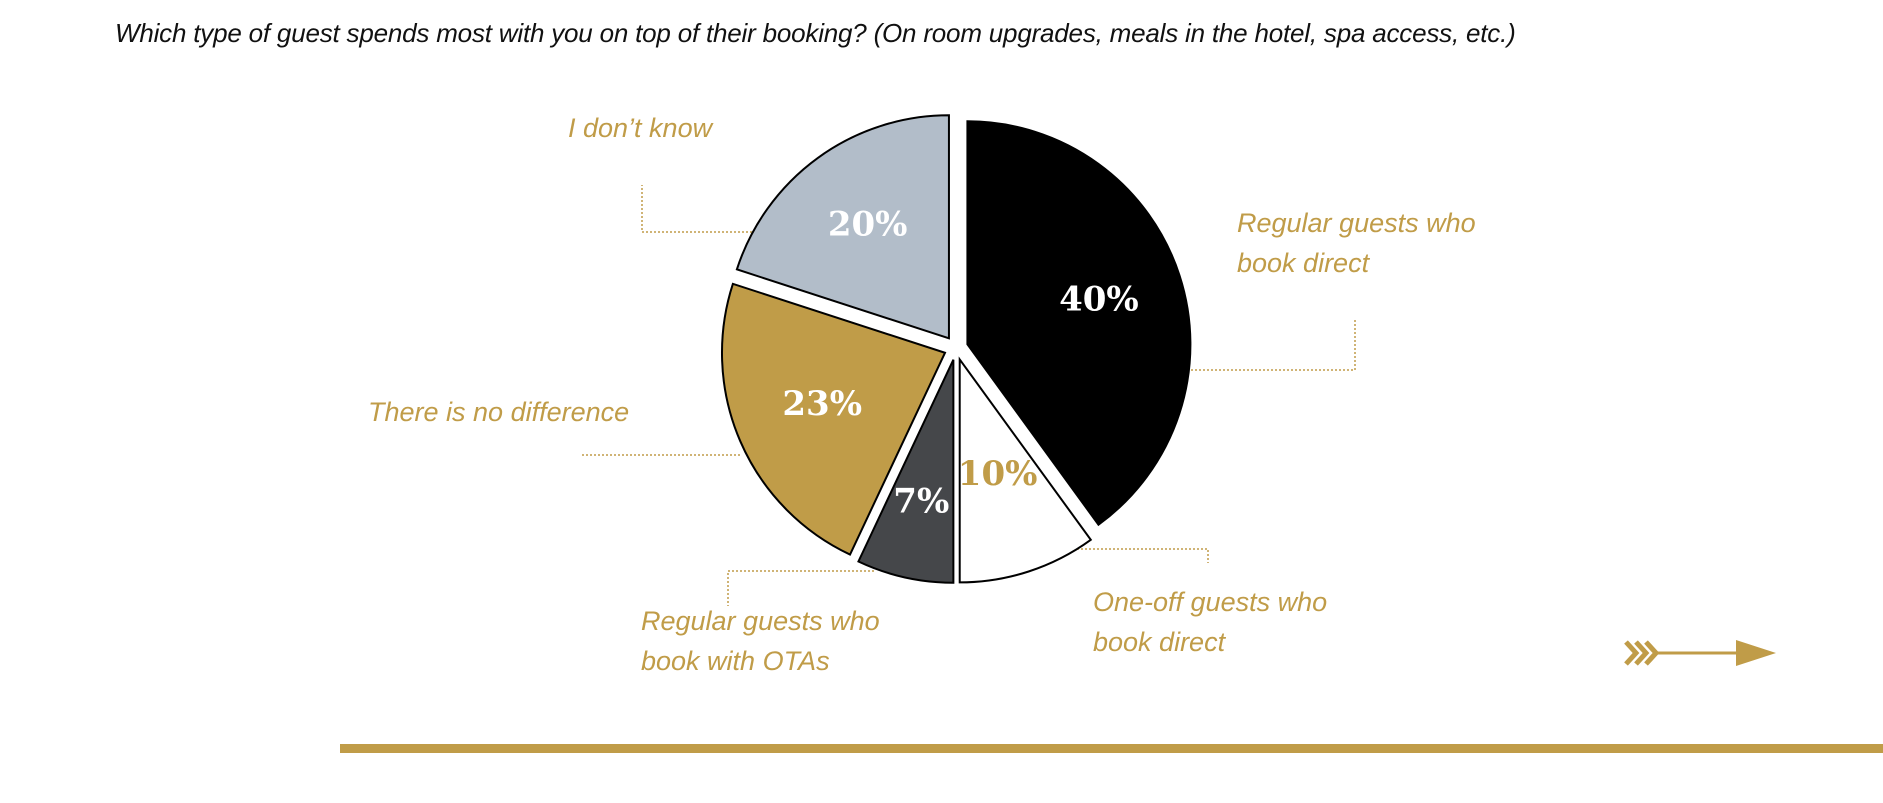 Image resolution: width=1883 pixels, height=803 pixels. What do you see at coordinates (1111, 748) in the screenshot?
I see `bottom-gold-bar` at bounding box center [1111, 748].